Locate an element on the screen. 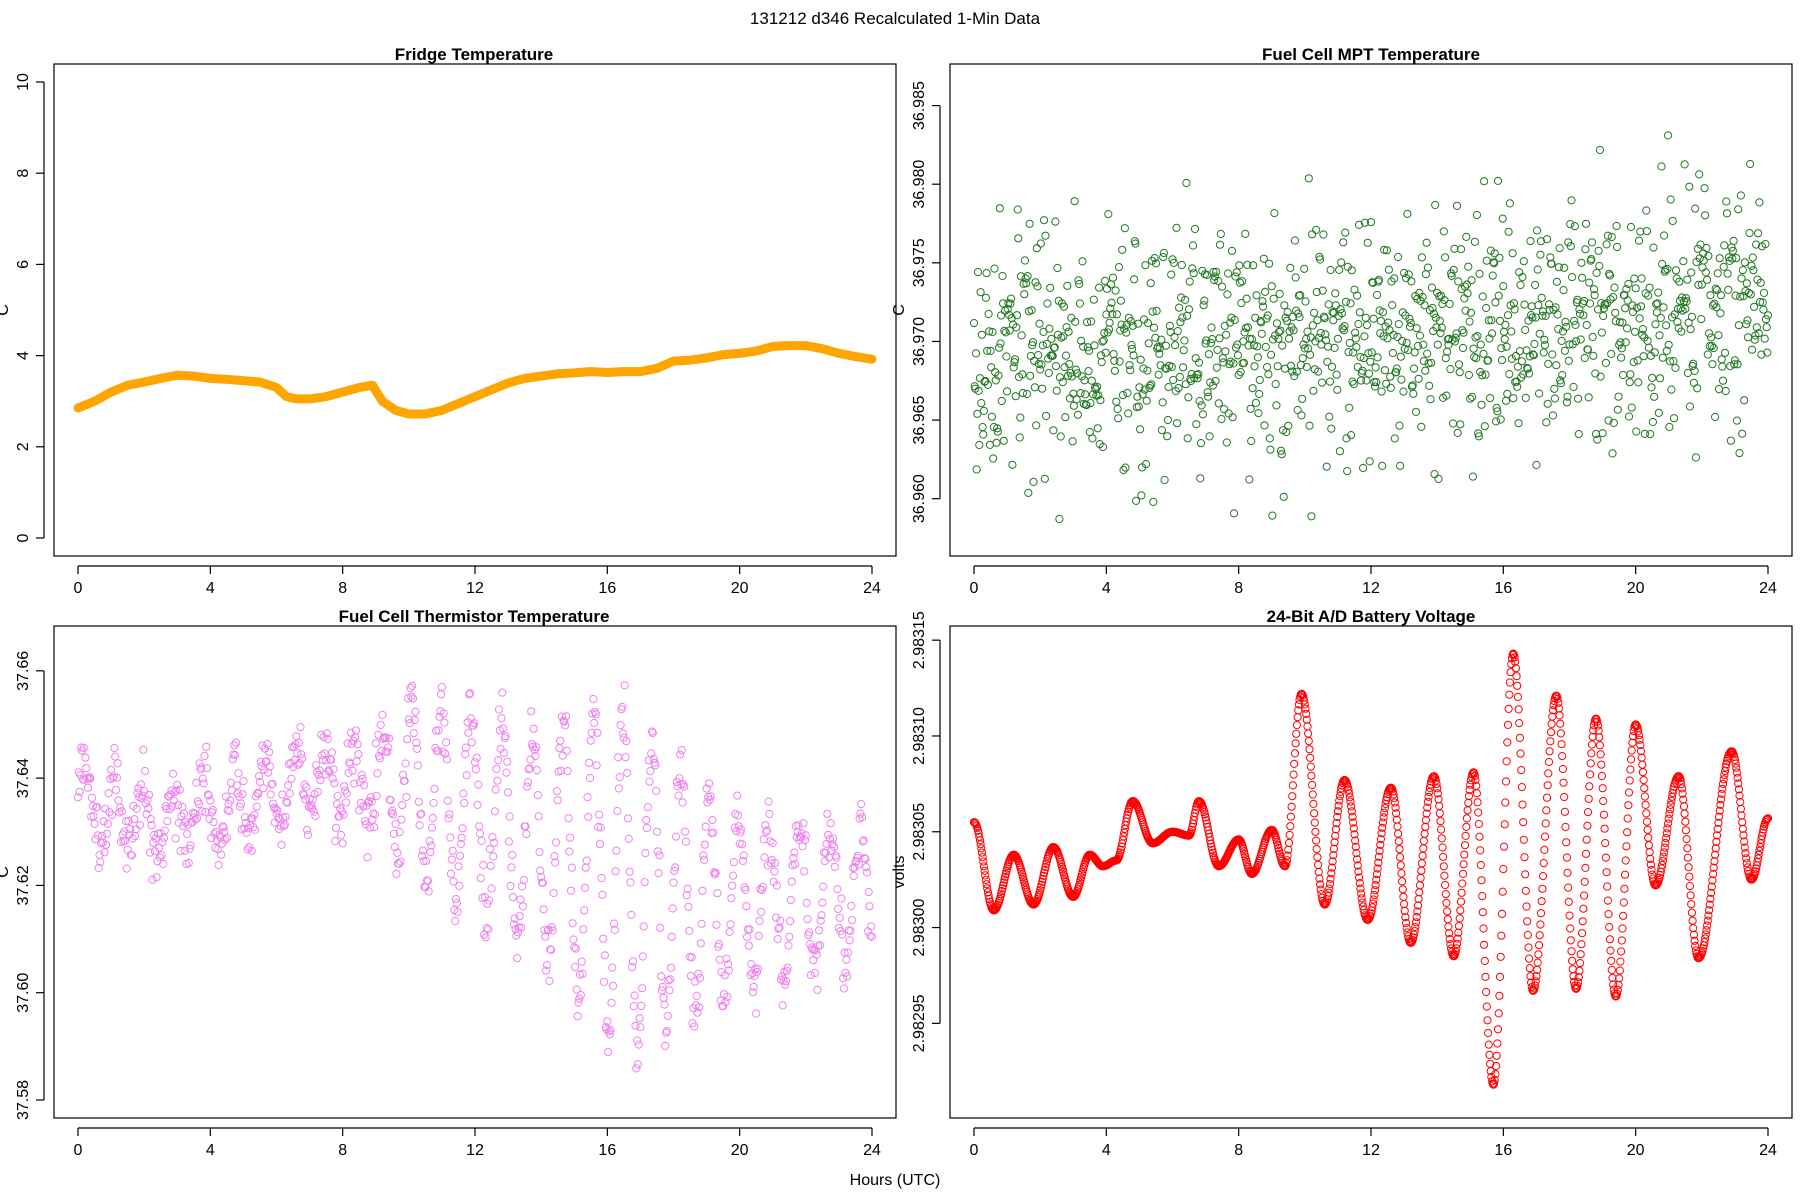 The image size is (1800, 1200). y-tick-label-fridge: 8 is located at coordinates (23, 173).